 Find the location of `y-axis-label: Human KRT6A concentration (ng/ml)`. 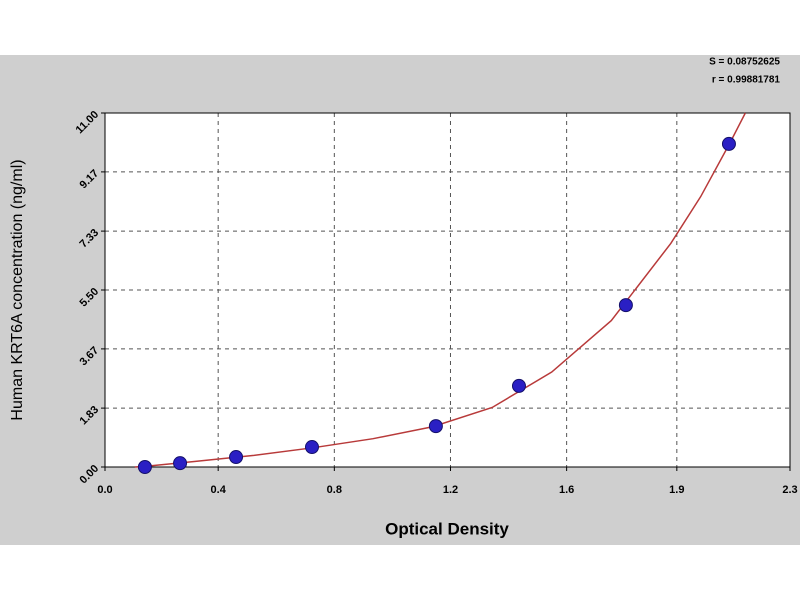

y-axis-label: Human KRT6A concentration (ng/ml) is located at coordinates (17, 289).